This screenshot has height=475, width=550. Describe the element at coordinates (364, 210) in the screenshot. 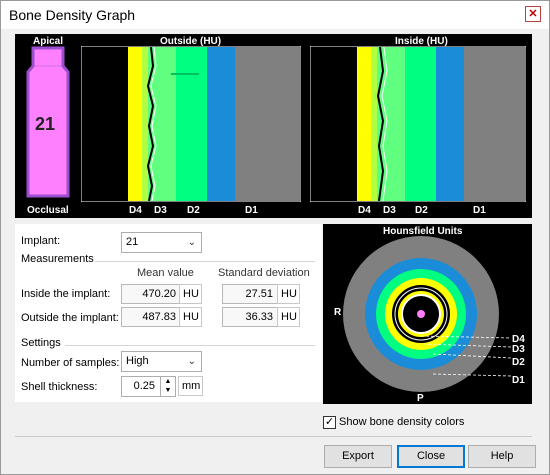

I see `inside-tick-d4: D4` at that location.